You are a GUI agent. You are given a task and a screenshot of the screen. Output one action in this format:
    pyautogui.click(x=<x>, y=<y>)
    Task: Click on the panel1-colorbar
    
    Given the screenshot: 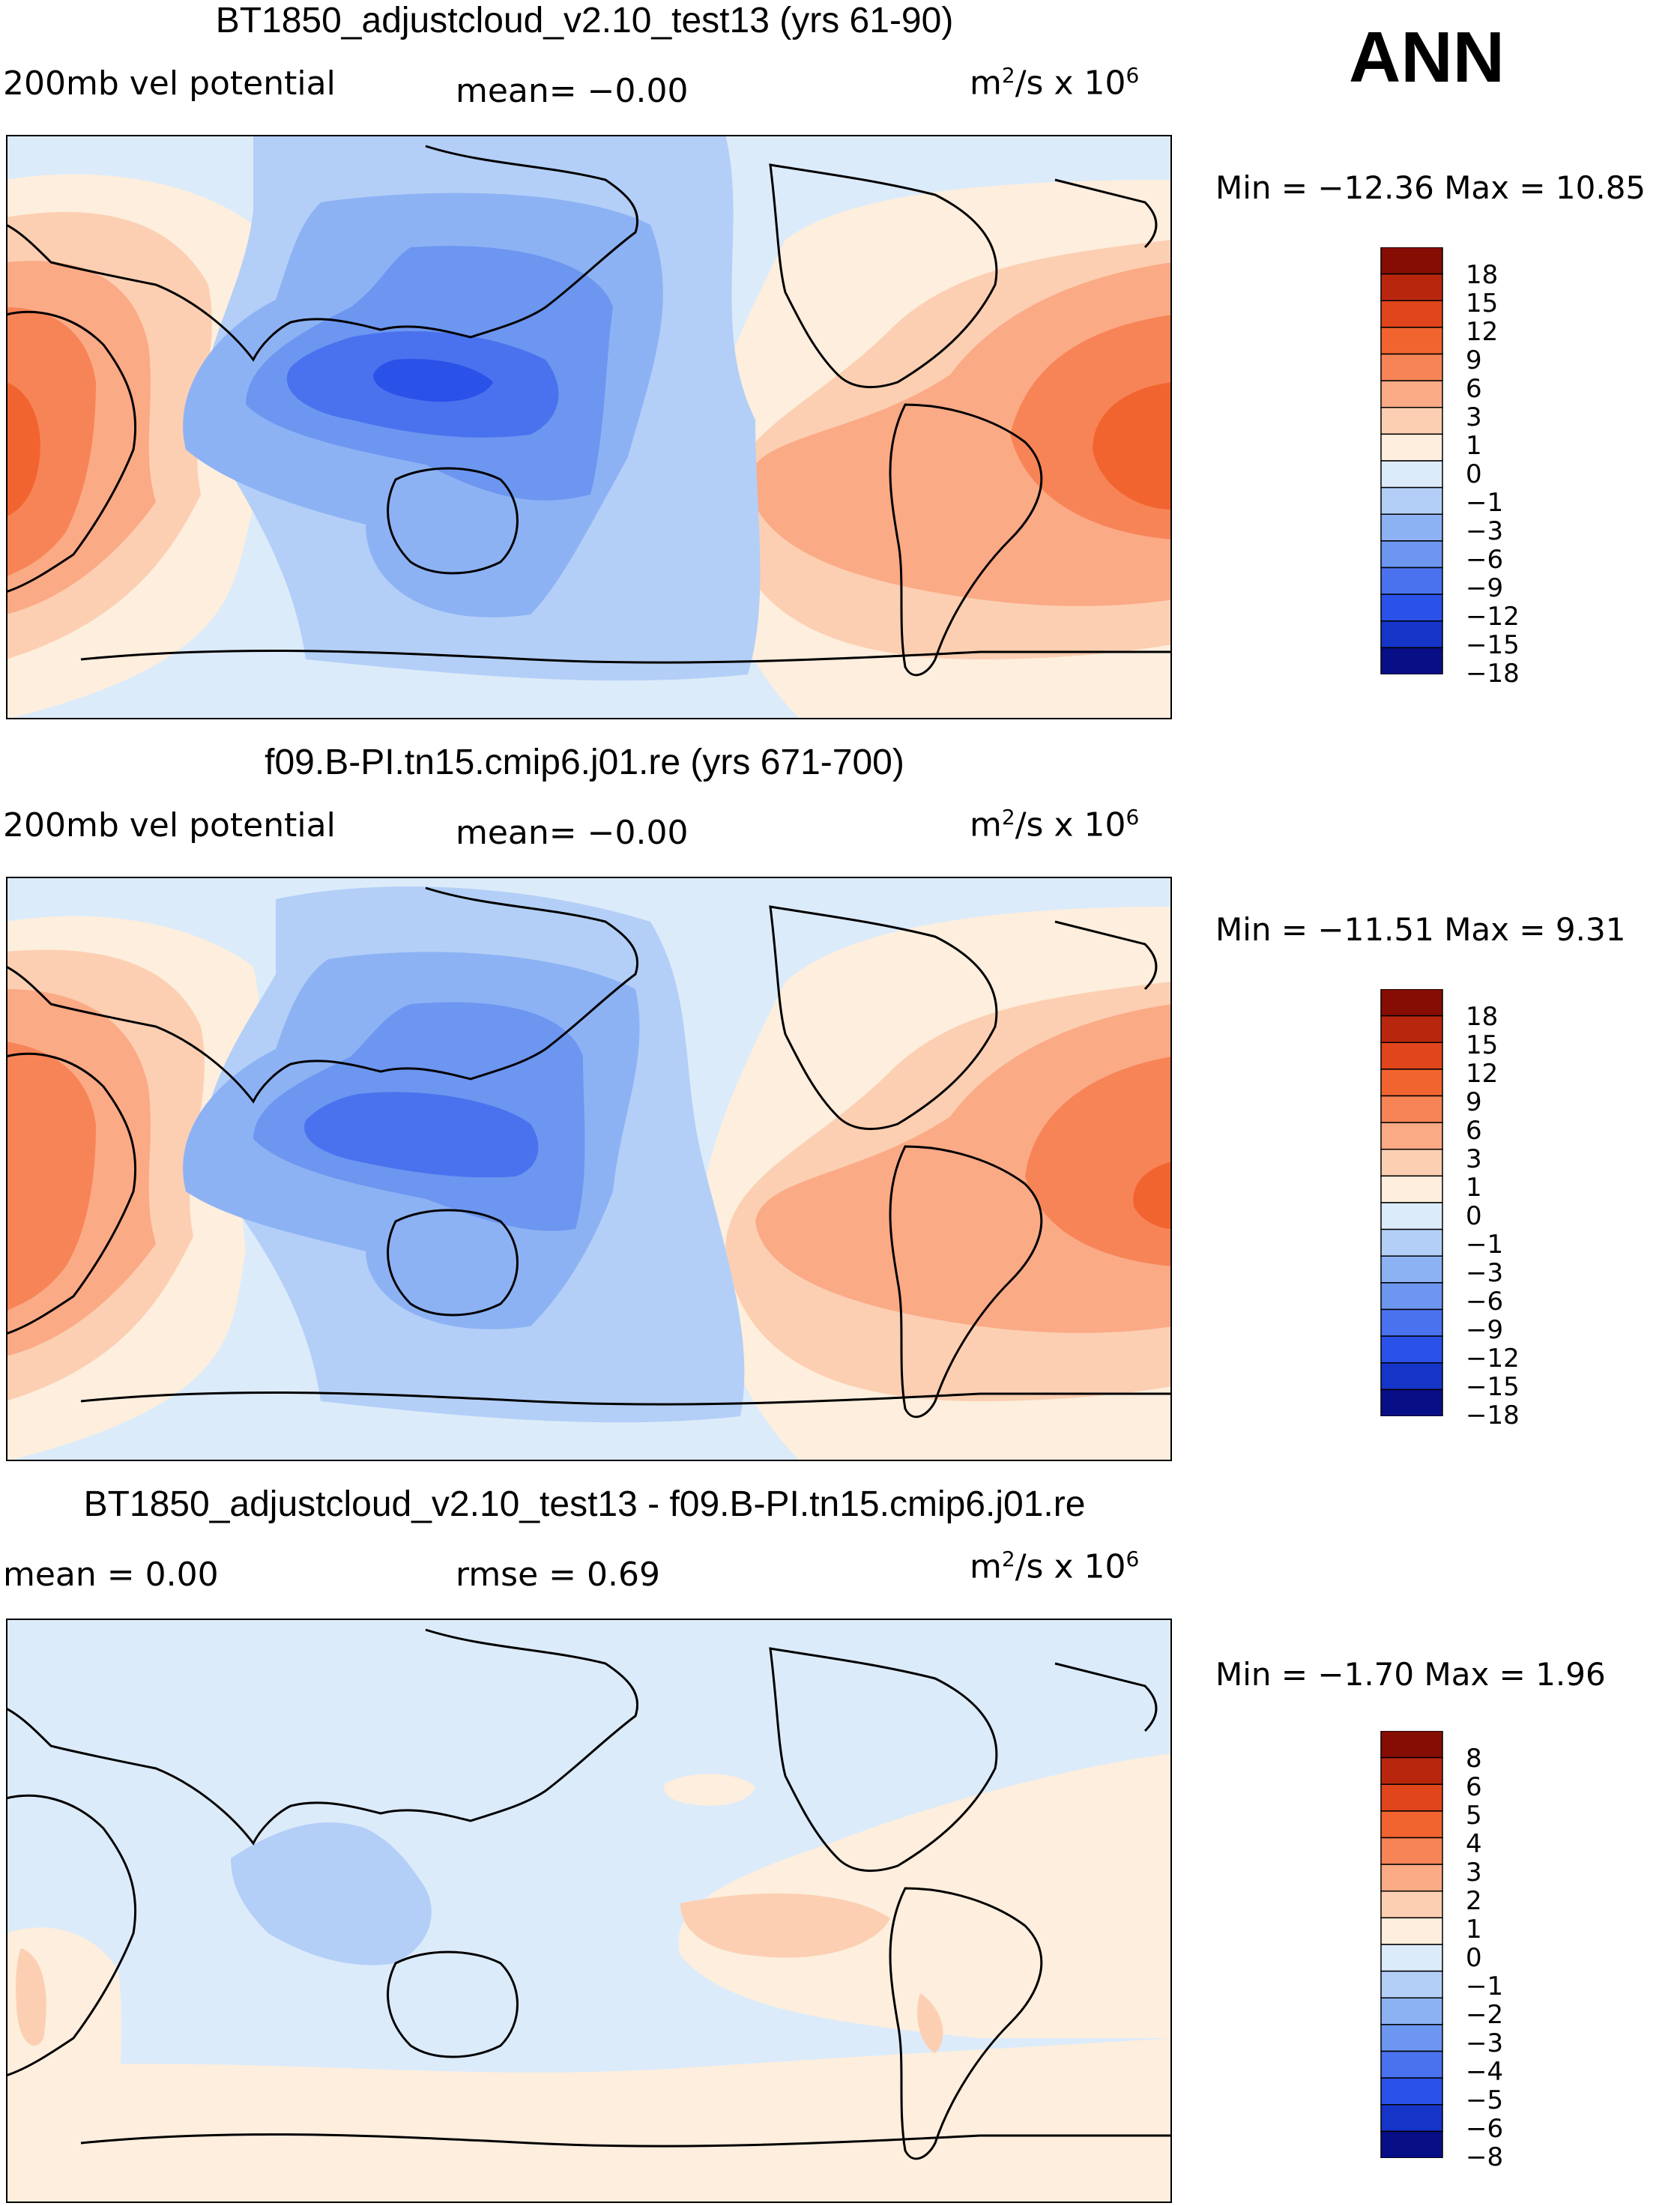 What is the action you would take?
    pyautogui.click(x=1411, y=462)
    